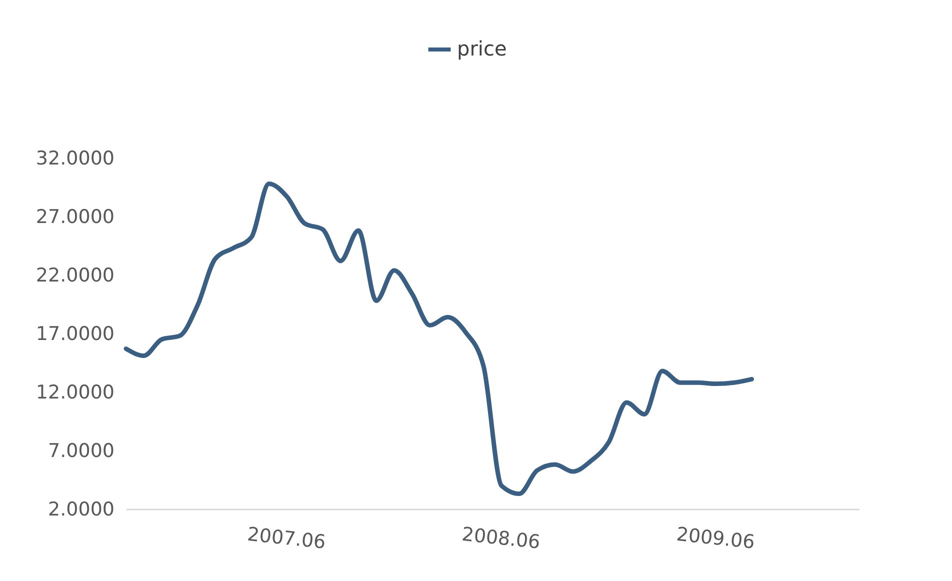 The image size is (952, 581). I want to click on y-tick-label: 2.0000, so click(81, 509).